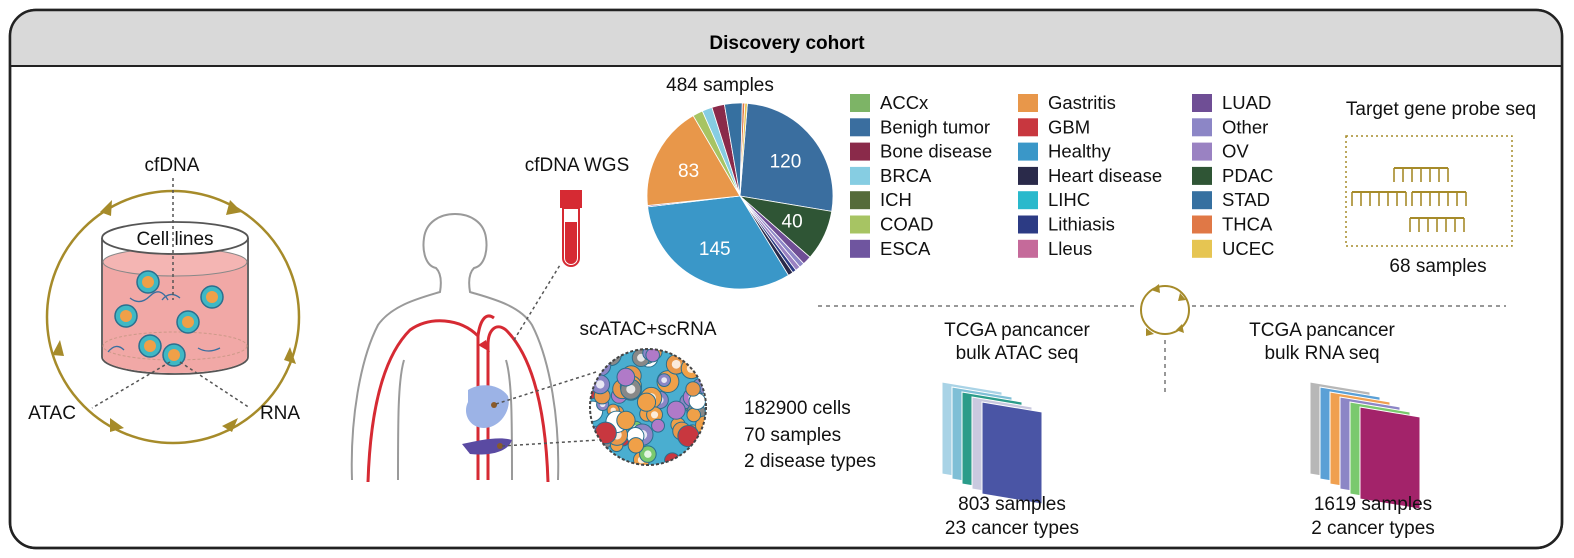  I want to click on legend-label: BRCA, so click(906, 175).